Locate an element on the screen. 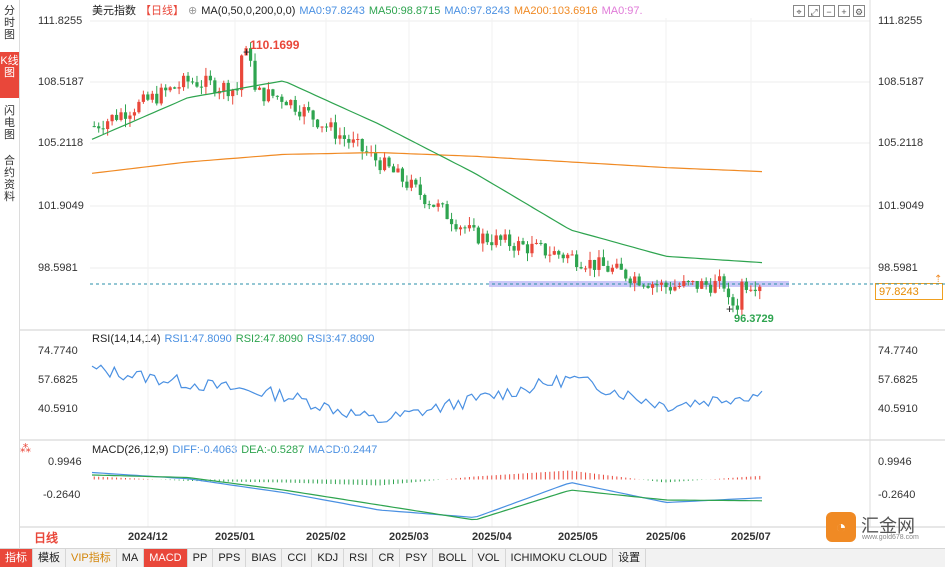 The width and height of the screenshot is (945, 567). tab-templates: 模板 is located at coordinates (49, 558).